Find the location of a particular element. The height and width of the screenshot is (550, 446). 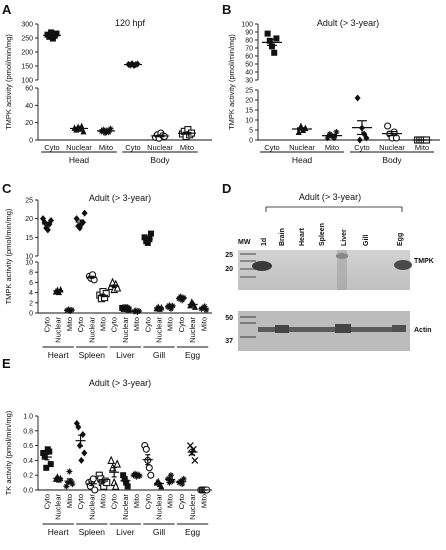

group-label: Heart is located at coordinates (58, 355).